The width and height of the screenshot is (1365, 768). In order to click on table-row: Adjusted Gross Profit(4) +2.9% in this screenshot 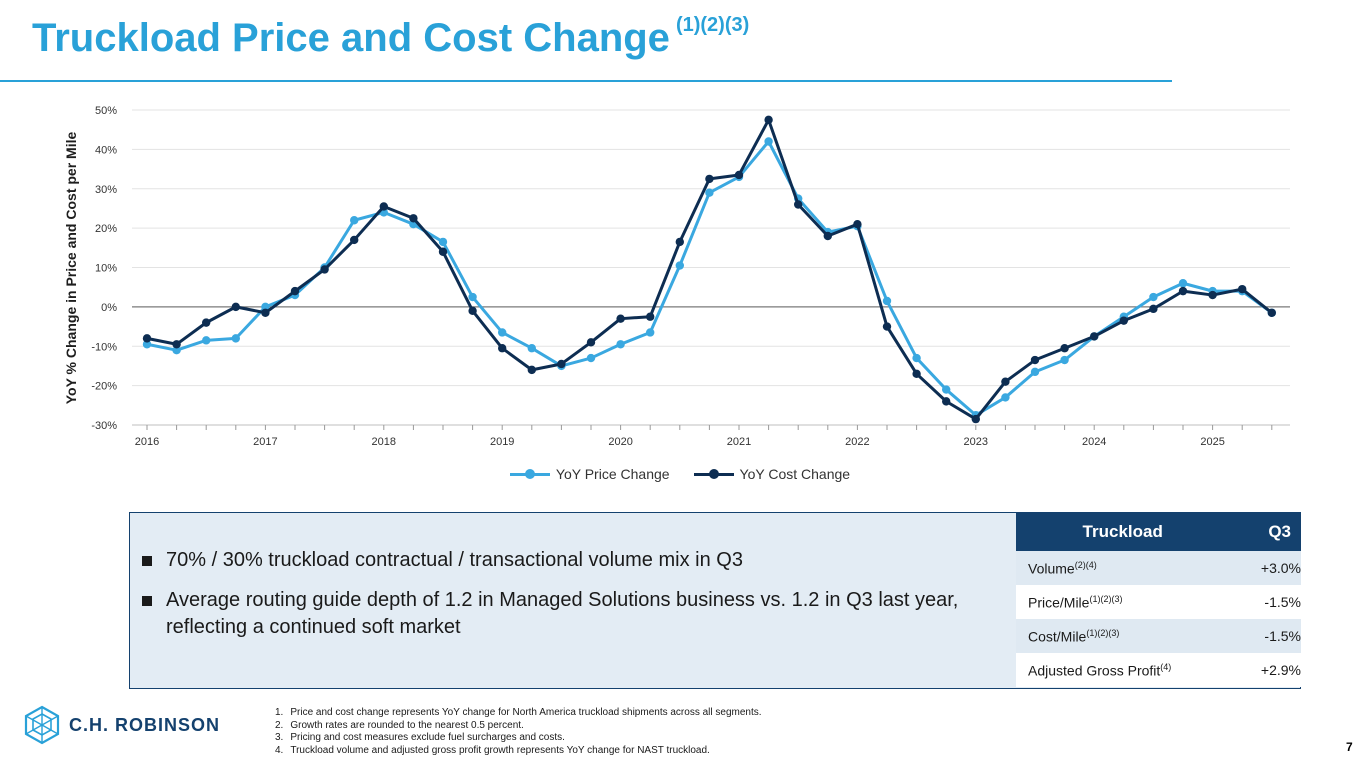, I will do `click(1158, 670)`.